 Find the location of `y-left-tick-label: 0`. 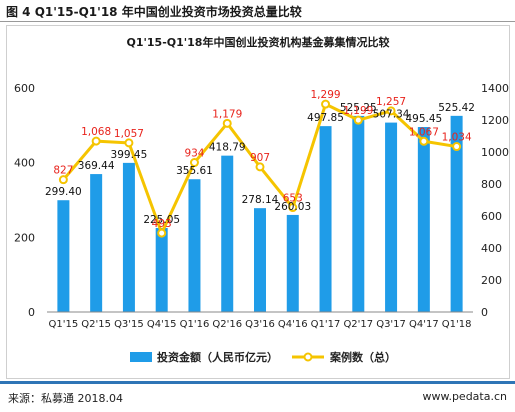

y-left-tick-label: 0 is located at coordinates (31, 312).